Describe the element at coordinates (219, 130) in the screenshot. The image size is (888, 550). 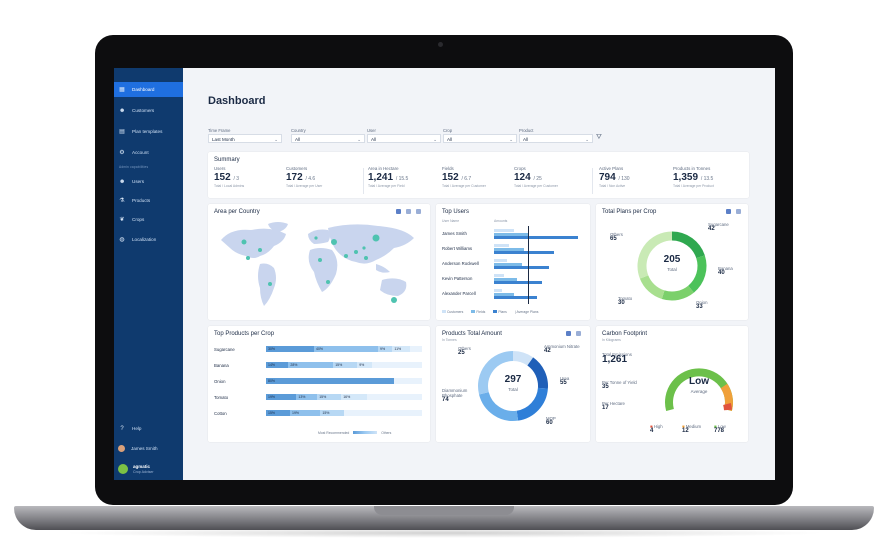
I see `filter-label-time-frame: Time Frame` at that location.